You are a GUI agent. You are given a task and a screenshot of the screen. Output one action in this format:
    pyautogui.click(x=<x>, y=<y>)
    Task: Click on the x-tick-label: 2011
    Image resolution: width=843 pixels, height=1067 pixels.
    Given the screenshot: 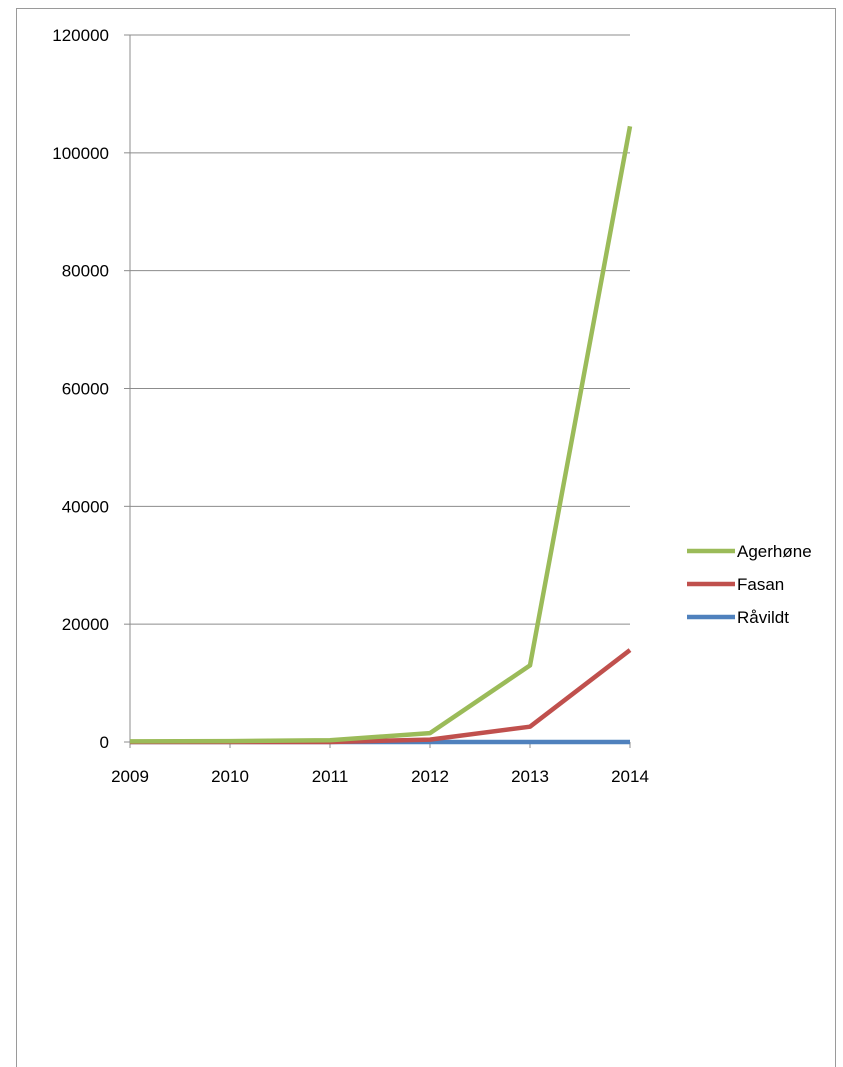 What is the action you would take?
    pyautogui.click(x=330, y=776)
    